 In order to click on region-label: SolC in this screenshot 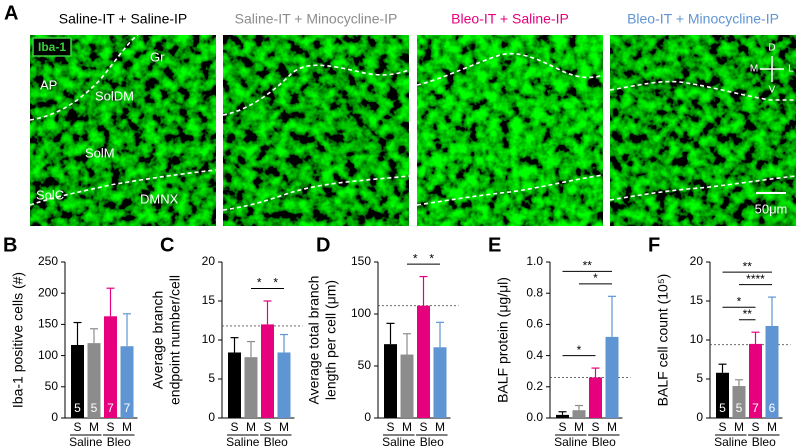, I will do `click(50, 194)`.